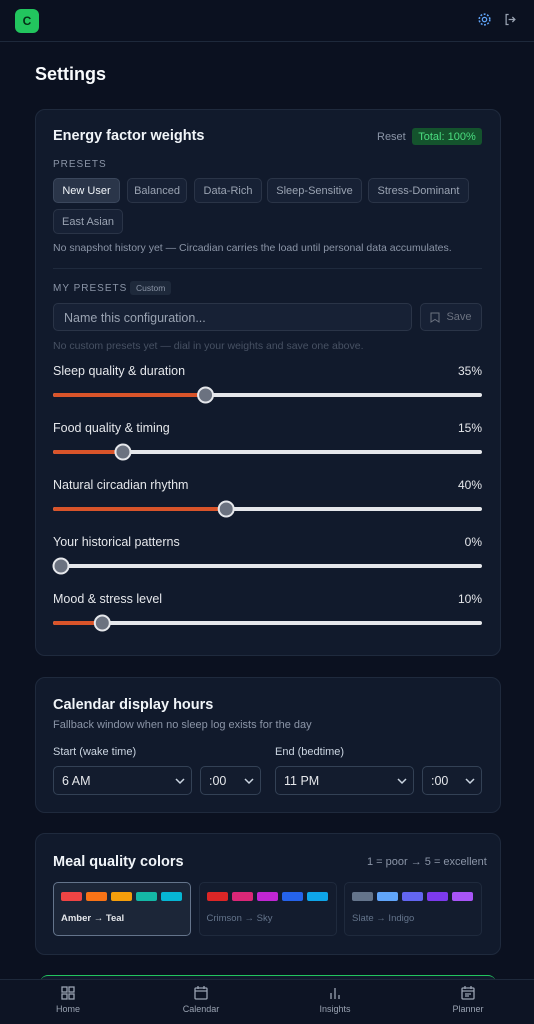 Image resolution: width=534 pixels, height=1024 pixels. I want to click on slider-value: 15%, so click(470, 428).